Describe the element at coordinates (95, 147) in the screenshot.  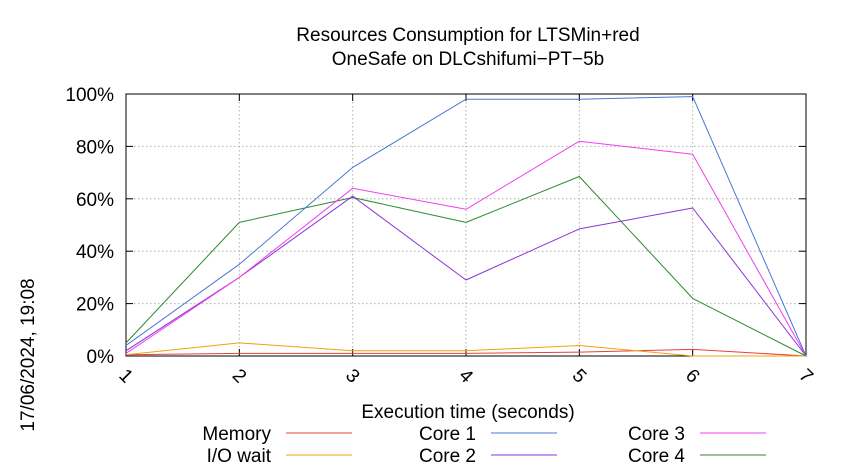
I see `y-tick-label: 80%` at that location.